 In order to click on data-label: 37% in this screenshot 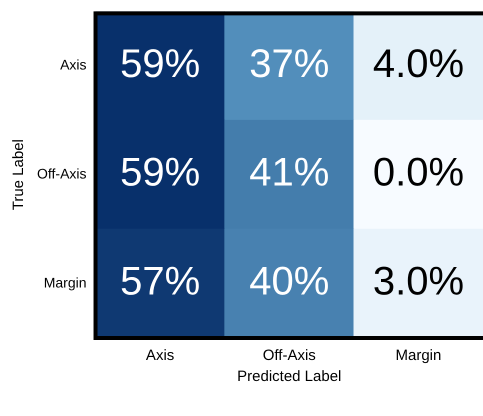, I will do `click(289, 64)`.